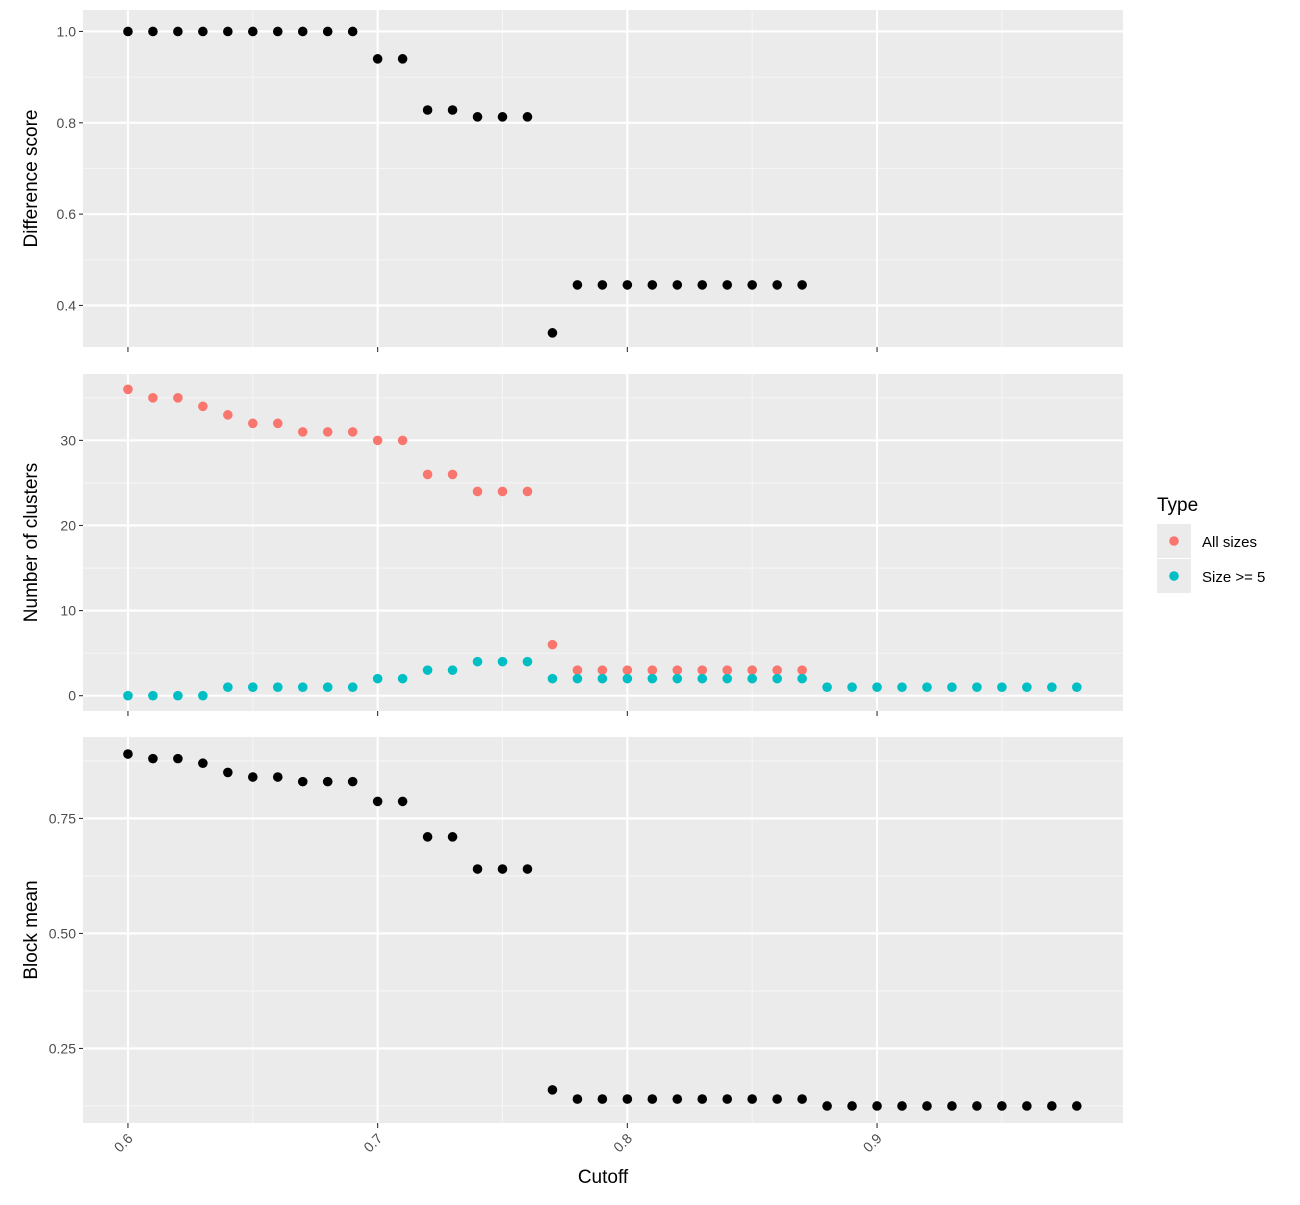 The width and height of the screenshot is (1300, 1205). What do you see at coordinates (372, 1142) in the screenshot?
I see `x-tick-label: 0.7` at bounding box center [372, 1142].